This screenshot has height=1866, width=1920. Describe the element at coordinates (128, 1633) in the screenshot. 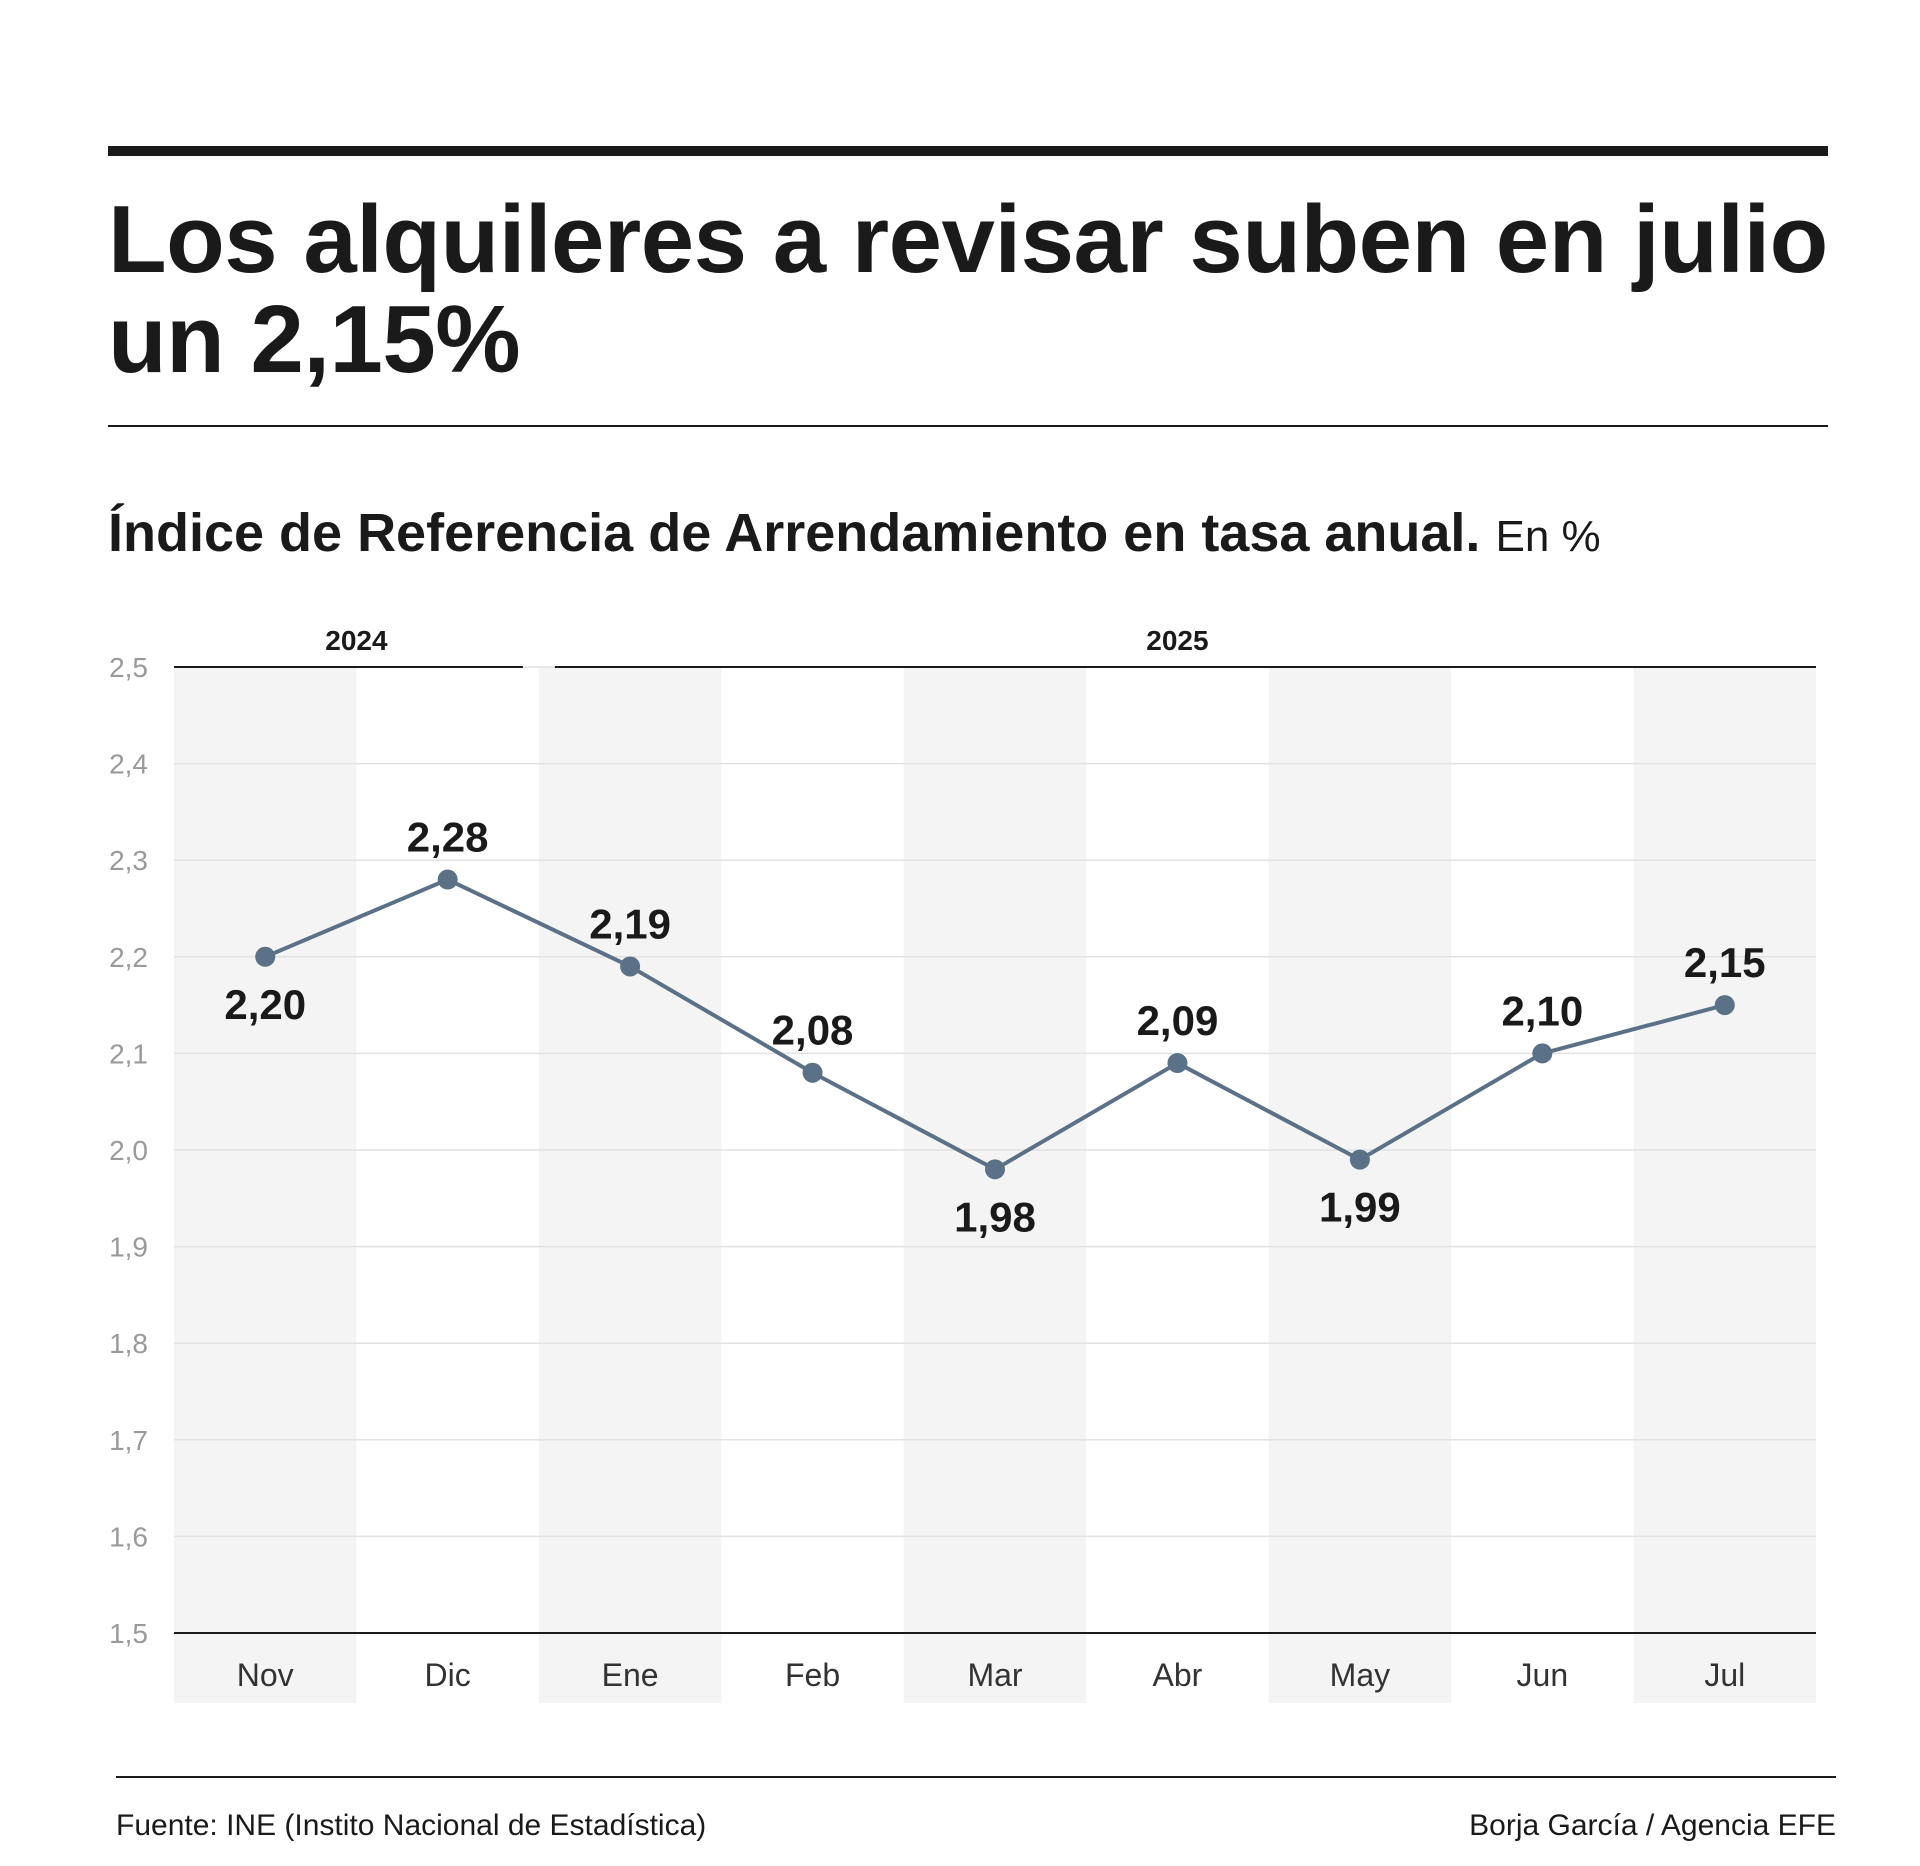

I see `y-tick-label: 1,5` at that location.